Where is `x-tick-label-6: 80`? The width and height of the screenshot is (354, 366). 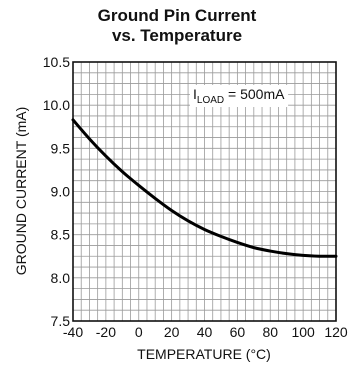
x-tick-label-6: 80 is located at coordinates (270, 332).